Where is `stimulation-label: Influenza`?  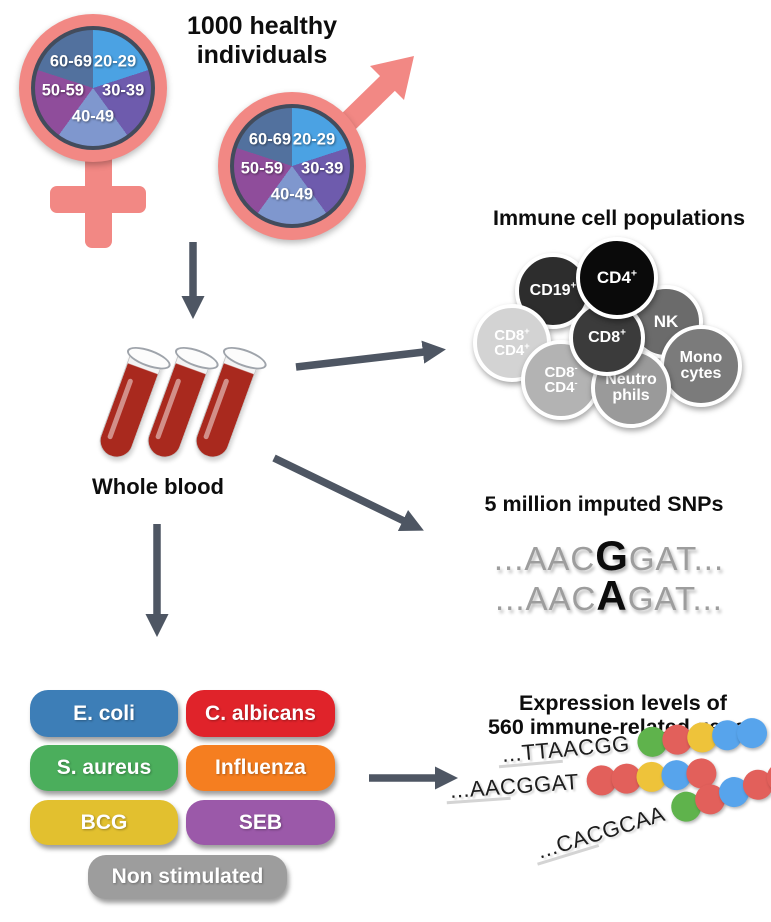
stimulation-label: Influenza is located at coordinates (260, 767).